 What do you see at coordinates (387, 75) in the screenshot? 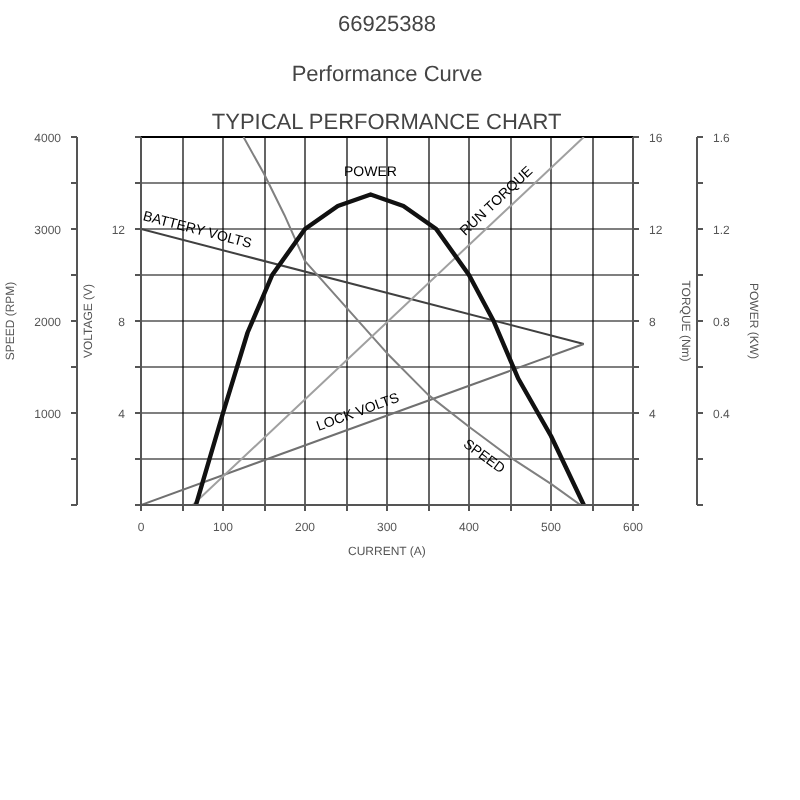
I see `chart-subtitle: Performance Curve` at bounding box center [387, 75].